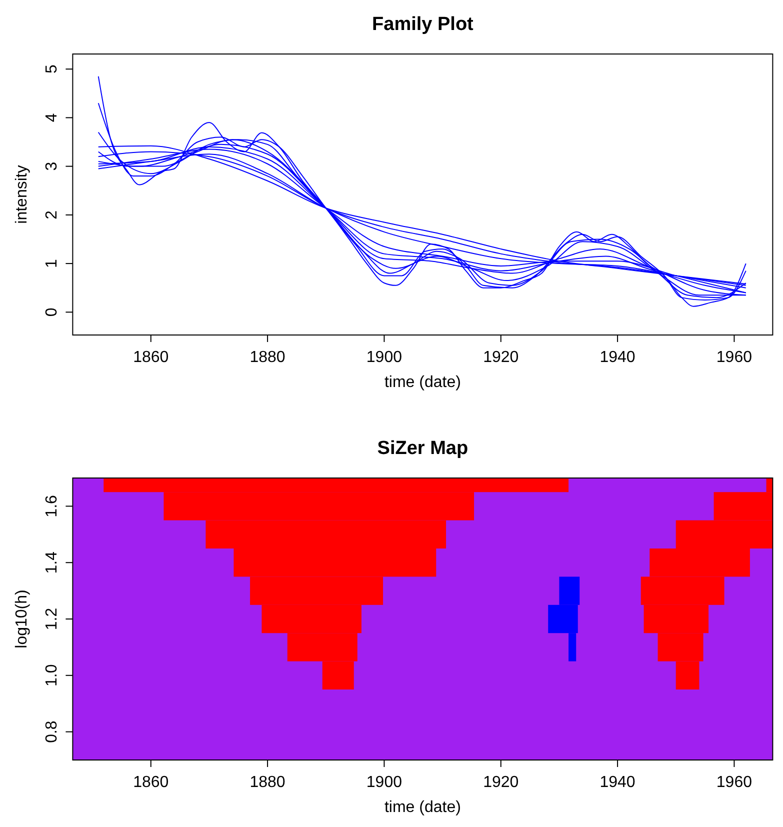 Image resolution: width=783 pixels, height=827 pixels. Describe the element at coordinates (52, 166) in the screenshot. I see `y-tick-label: 3` at that location.